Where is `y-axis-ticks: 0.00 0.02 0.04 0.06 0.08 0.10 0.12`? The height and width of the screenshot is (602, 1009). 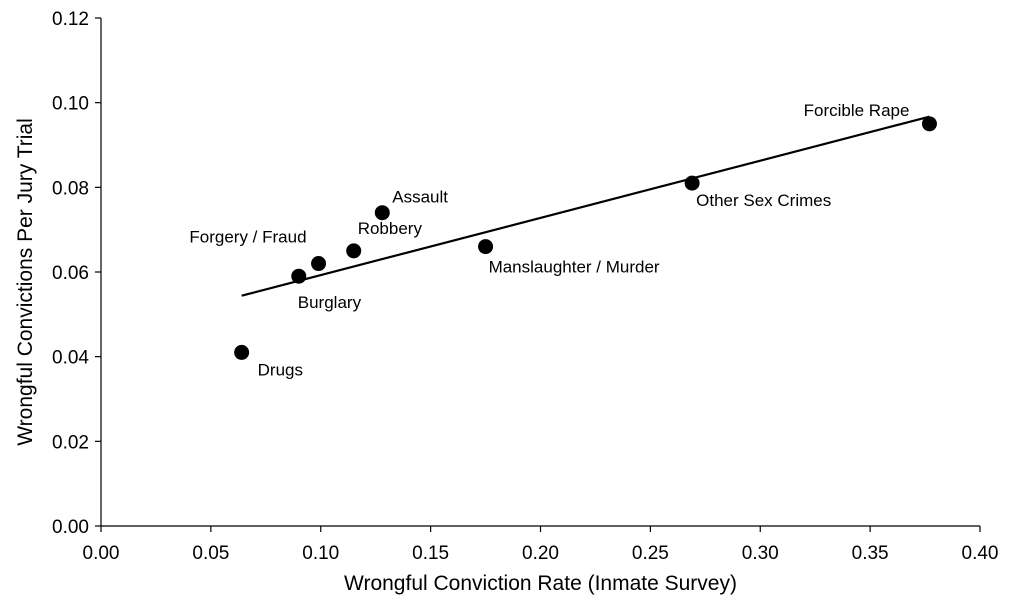 y-axis-ticks: 0.00 0.02 0.04 0.06 0.08 0.10 0.12 is located at coordinates (76, 273).